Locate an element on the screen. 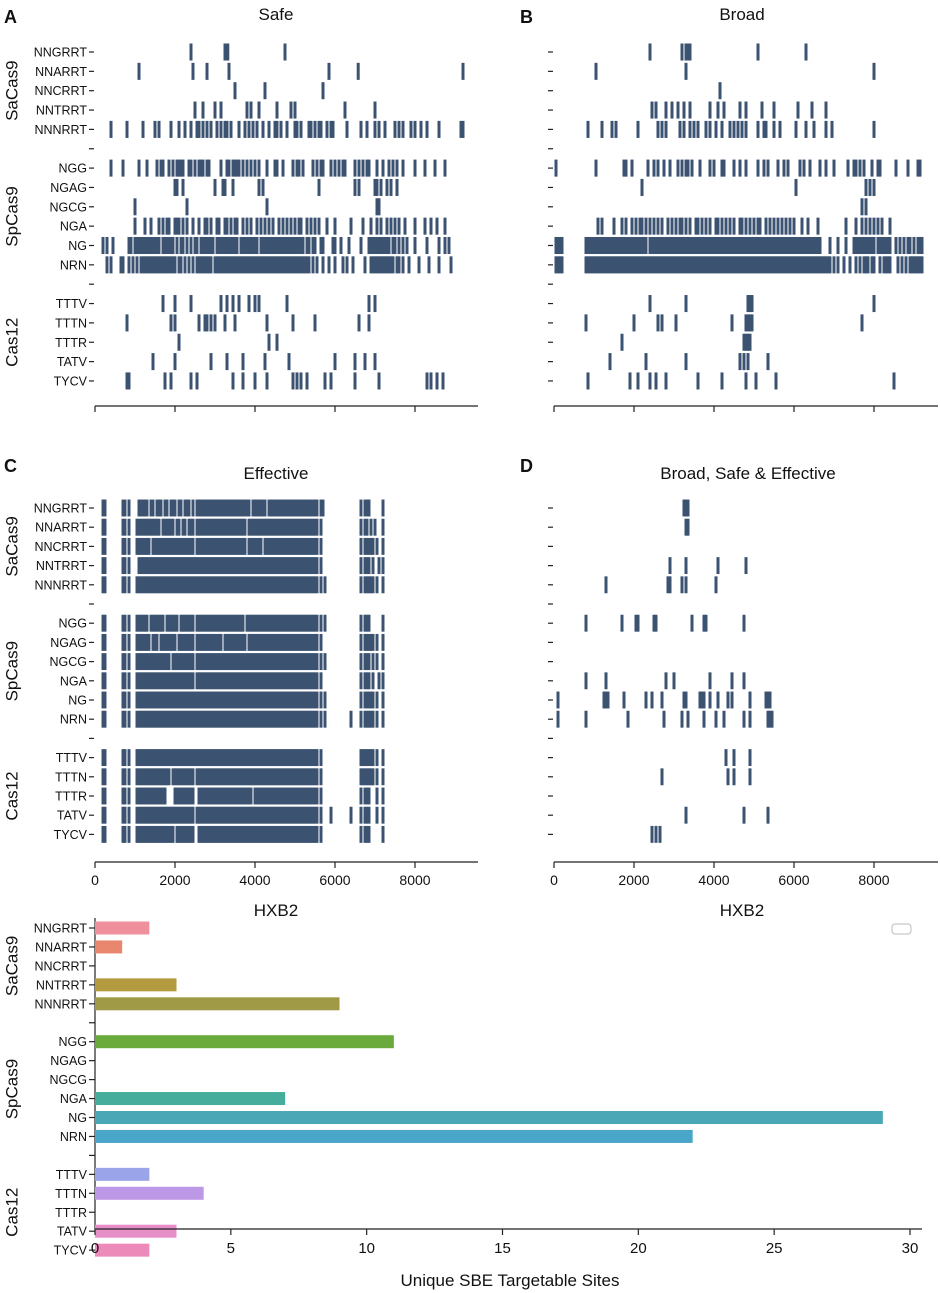  panel-a-row-label: TATV is located at coordinates (72, 362).